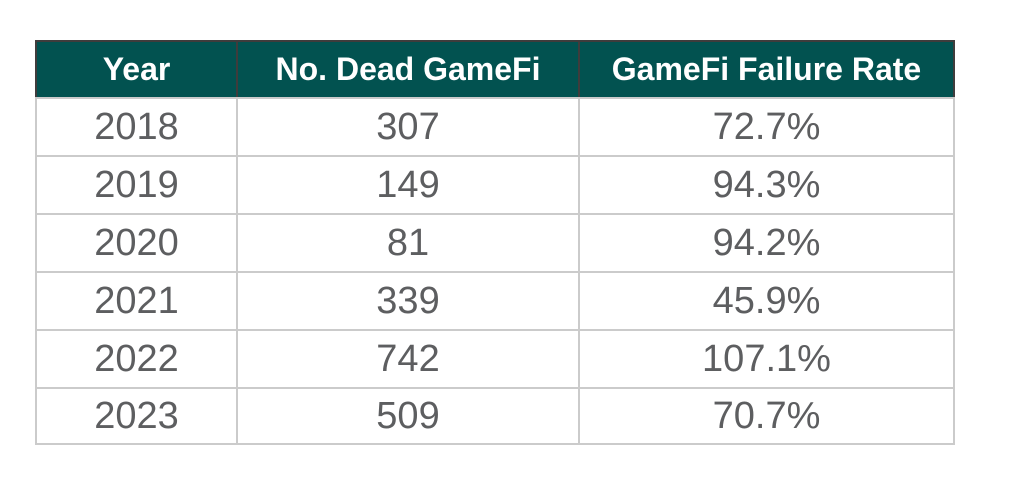 The height and width of the screenshot is (494, 1022). What do you see at coordinates (766, 242) in the screenshot?
I see `failure-rate-cell: 94.2%` at bounding box center [766, 242].